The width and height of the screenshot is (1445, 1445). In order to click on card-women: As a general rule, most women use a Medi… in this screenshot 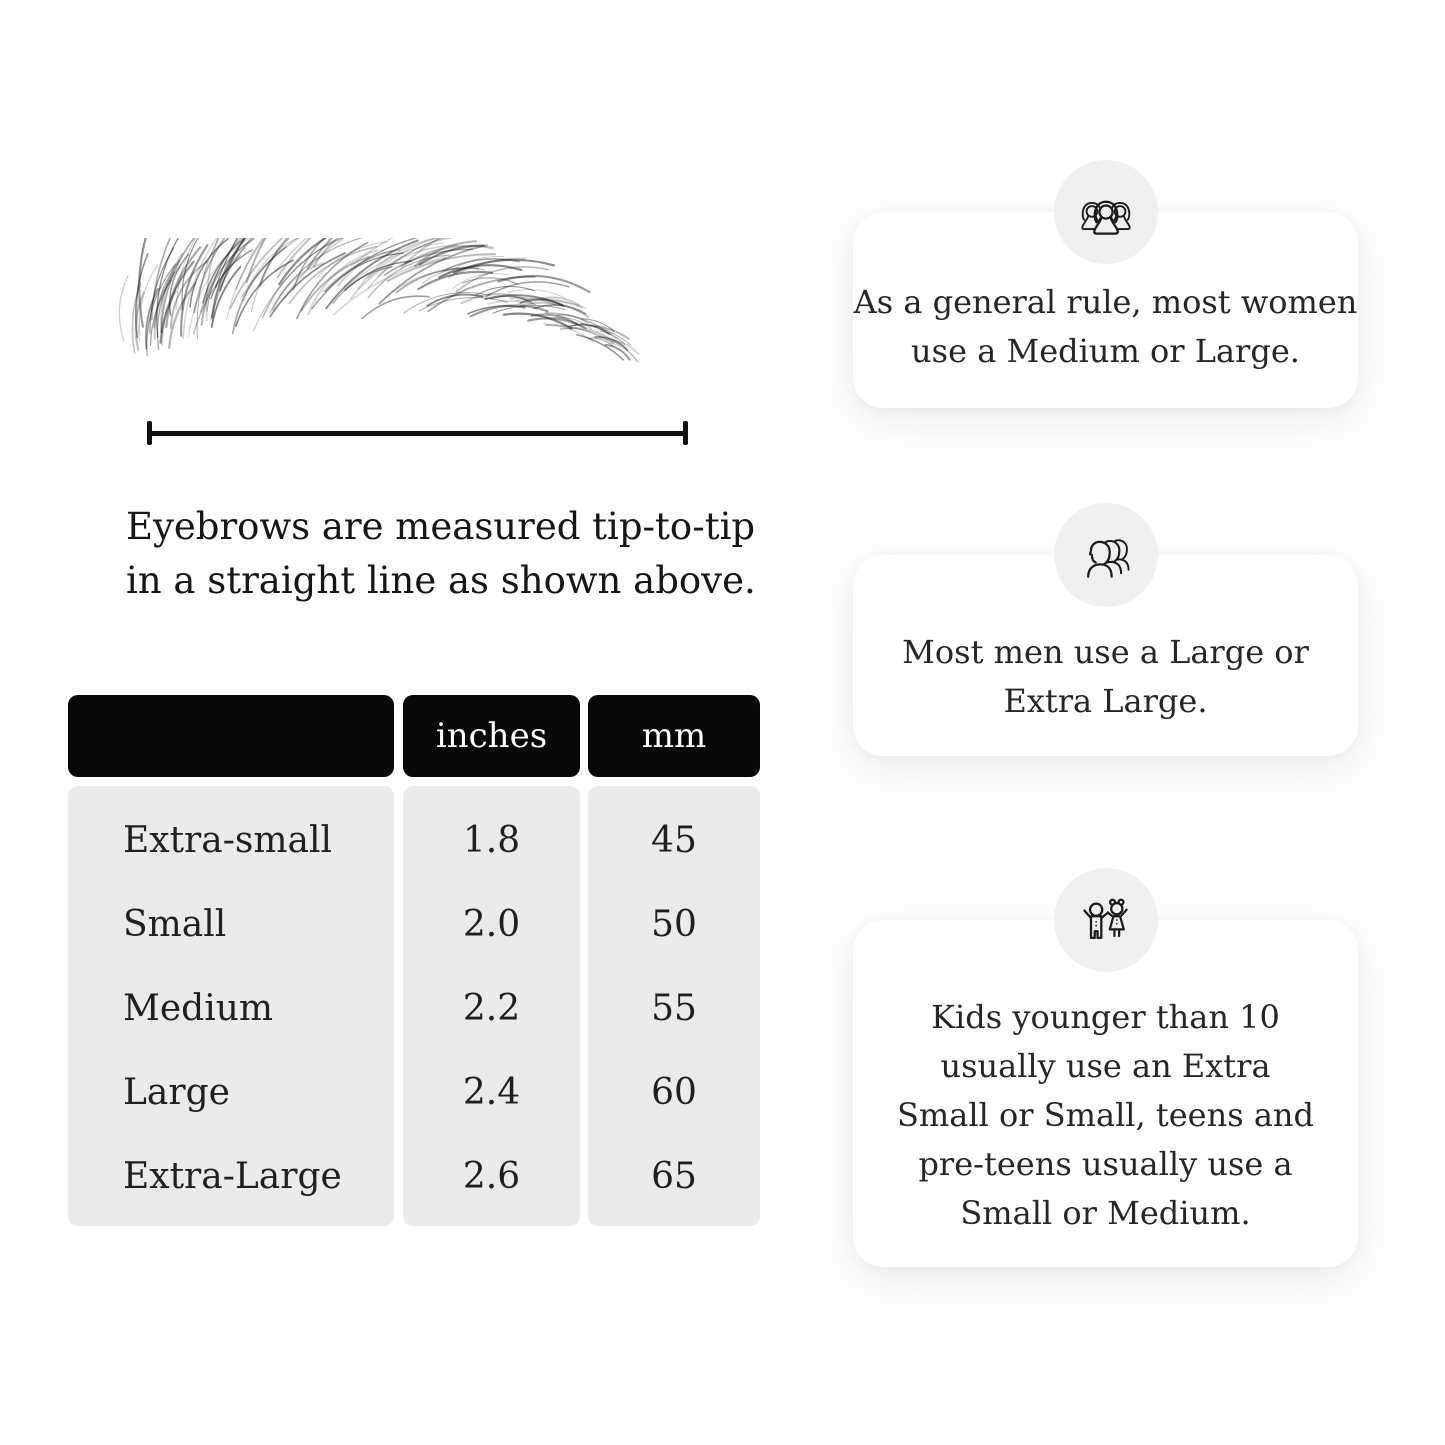, I will do `click(1105, 284)`.